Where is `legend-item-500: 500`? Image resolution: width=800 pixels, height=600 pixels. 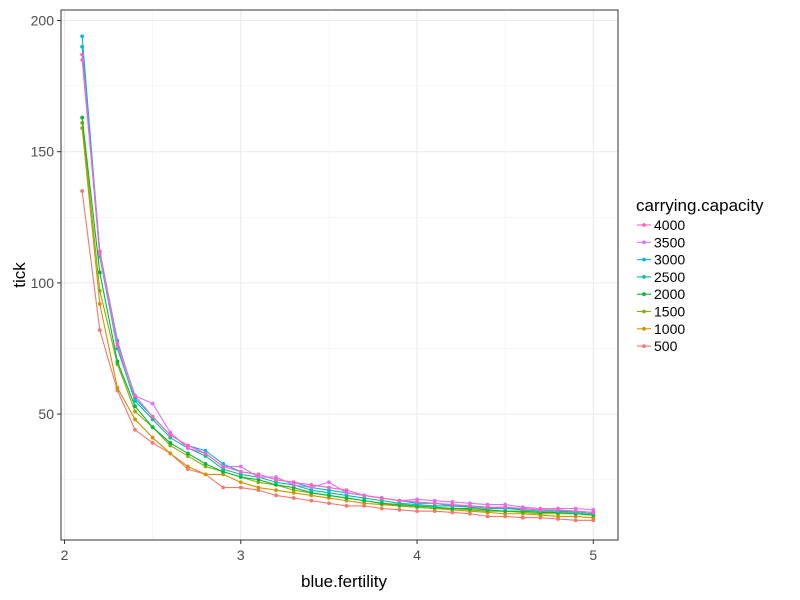 legend-item-500: 500 is located at coordinates (657, 346).